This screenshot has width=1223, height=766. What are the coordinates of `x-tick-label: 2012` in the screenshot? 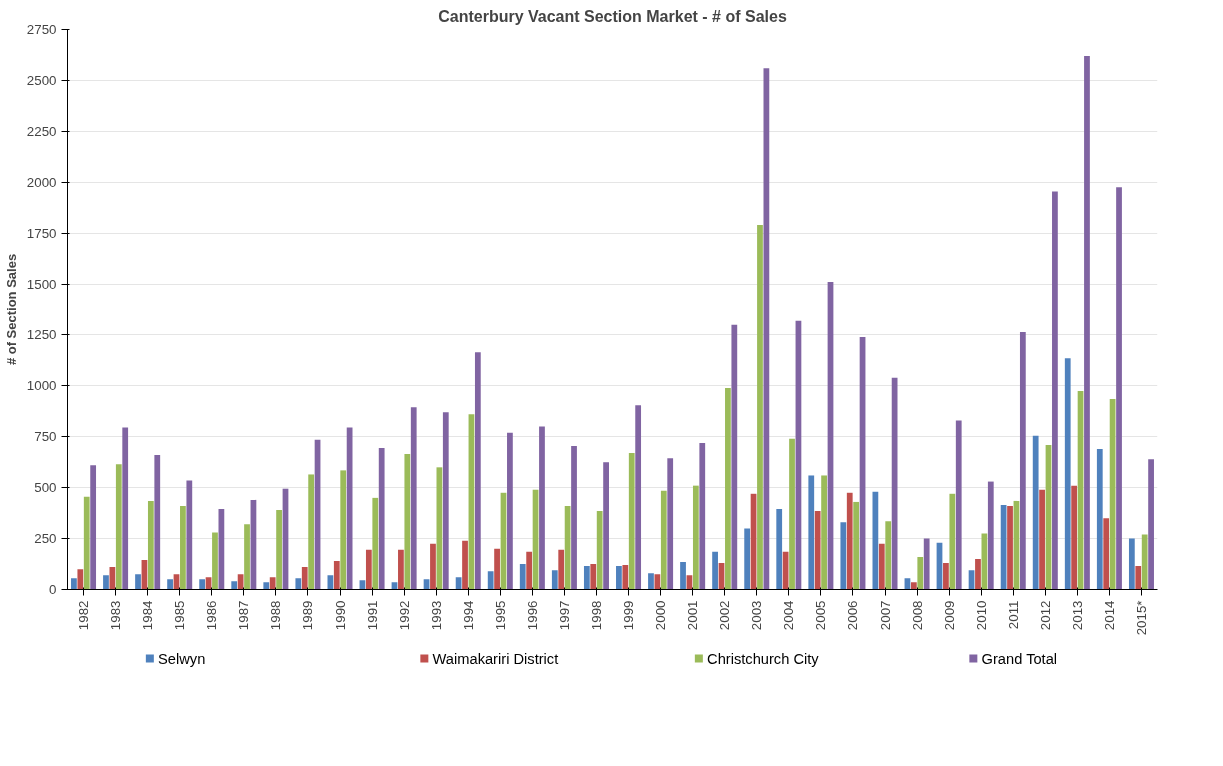 It's located at (1045, 615).